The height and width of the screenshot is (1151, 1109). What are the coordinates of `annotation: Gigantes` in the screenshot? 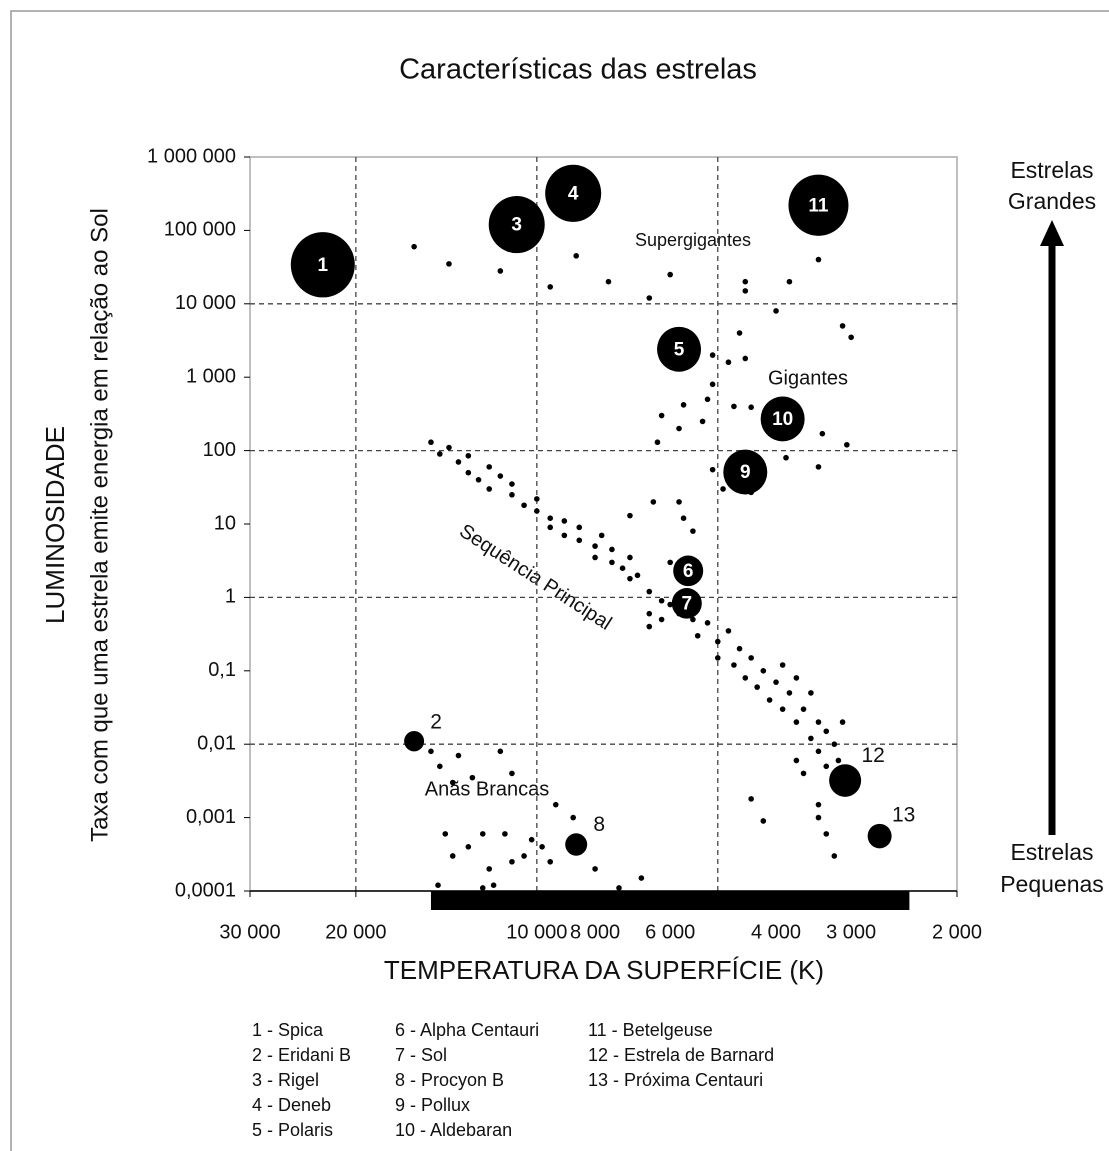 It's located at (808, 378).